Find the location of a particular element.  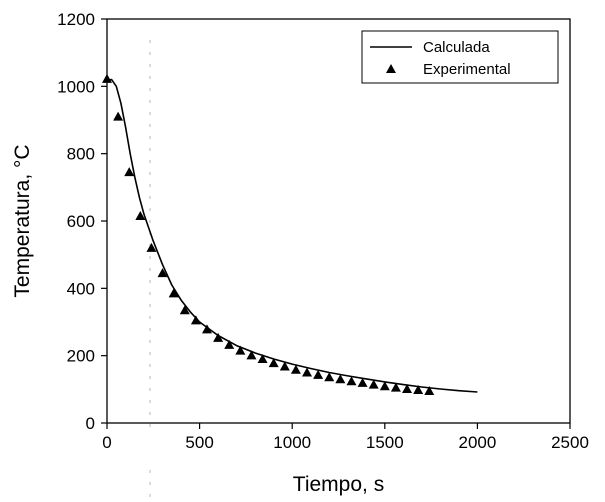

y-tick-label-0: 0 is located at coordinates (90, 423).